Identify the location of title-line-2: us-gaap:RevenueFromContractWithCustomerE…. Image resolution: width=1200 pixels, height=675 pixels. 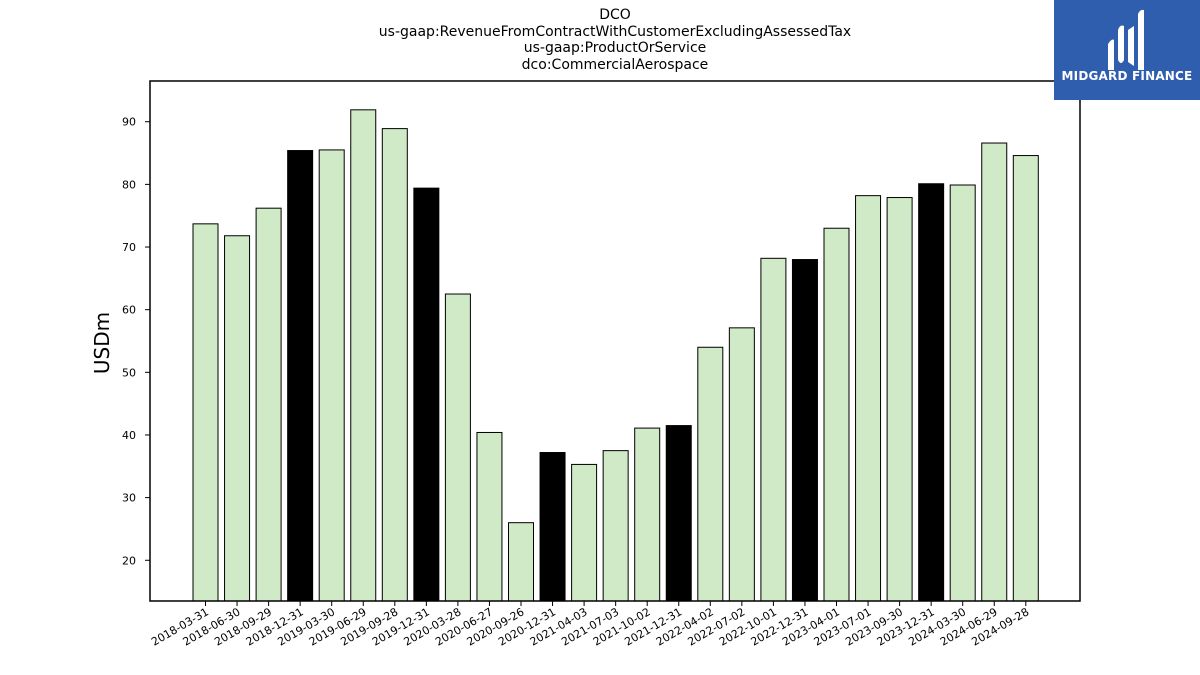
(615, 32).